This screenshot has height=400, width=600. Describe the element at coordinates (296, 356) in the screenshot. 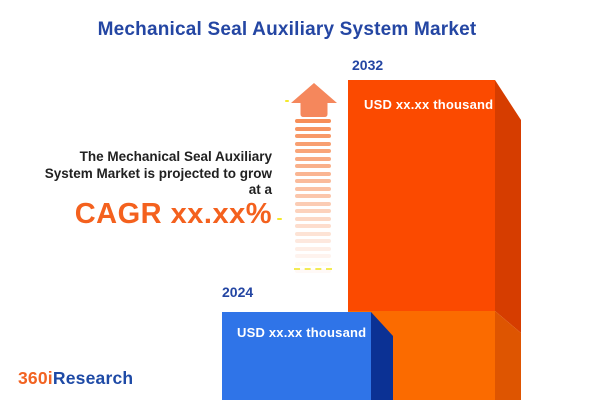

I see `bar-2024-front` at that location.